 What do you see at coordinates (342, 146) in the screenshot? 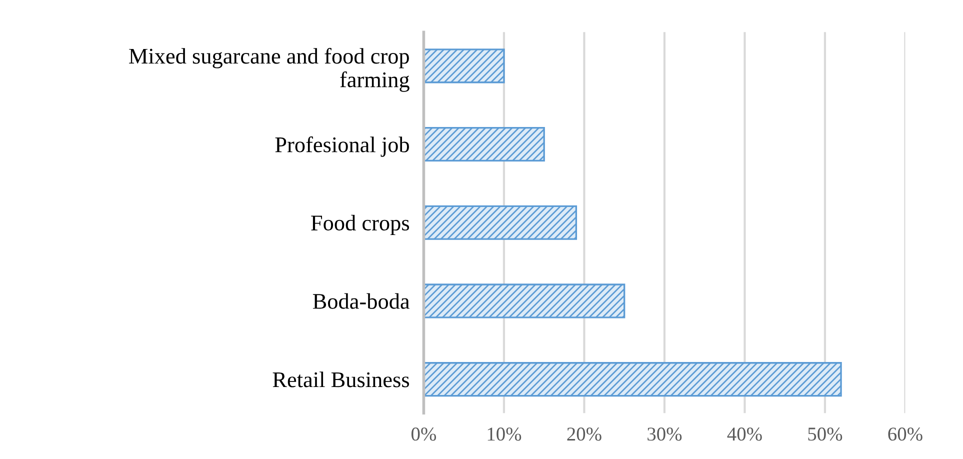
I see `y-tick-label: Profesional job` at bounding box center [342, 146].